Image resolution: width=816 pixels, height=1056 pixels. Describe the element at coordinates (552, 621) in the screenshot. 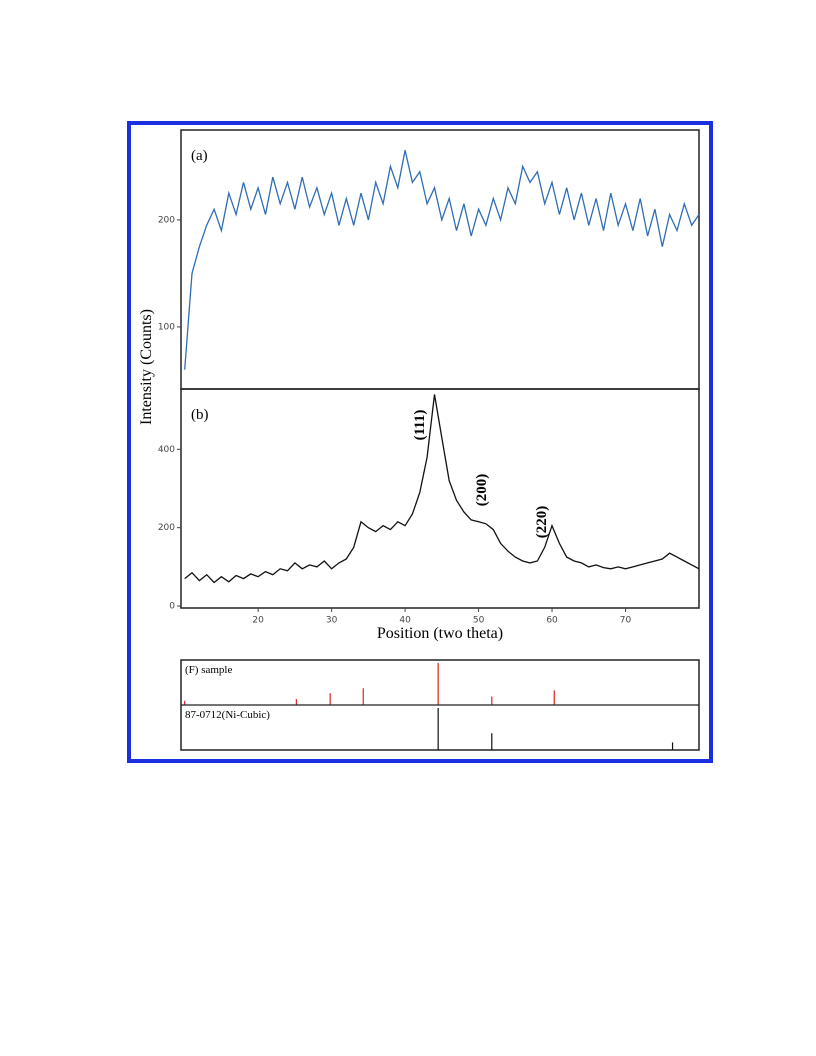

I see `x-tick-label: 60` at that location.